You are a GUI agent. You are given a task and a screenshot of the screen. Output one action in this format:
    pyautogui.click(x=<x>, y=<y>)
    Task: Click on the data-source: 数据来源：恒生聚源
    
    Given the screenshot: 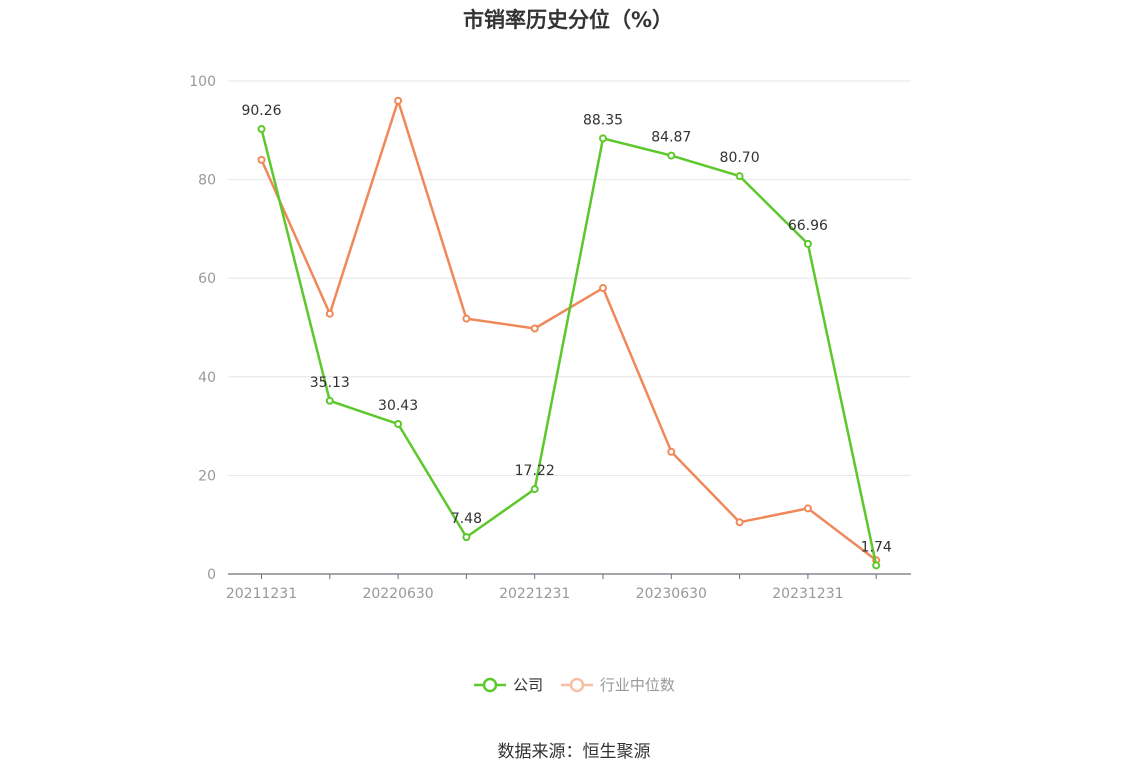 What is the action you would take?
    pyautogui.click(x=574, y=752)
    